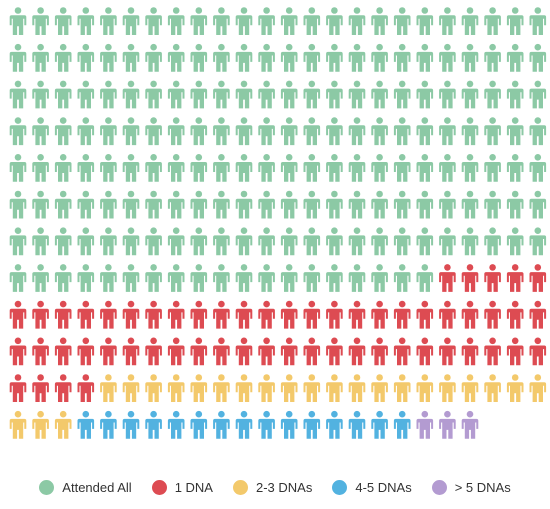 Image resolution: width=550 pixels, height=509 pixels. I want to click on legend-label: Attended All, so click(97, 487).